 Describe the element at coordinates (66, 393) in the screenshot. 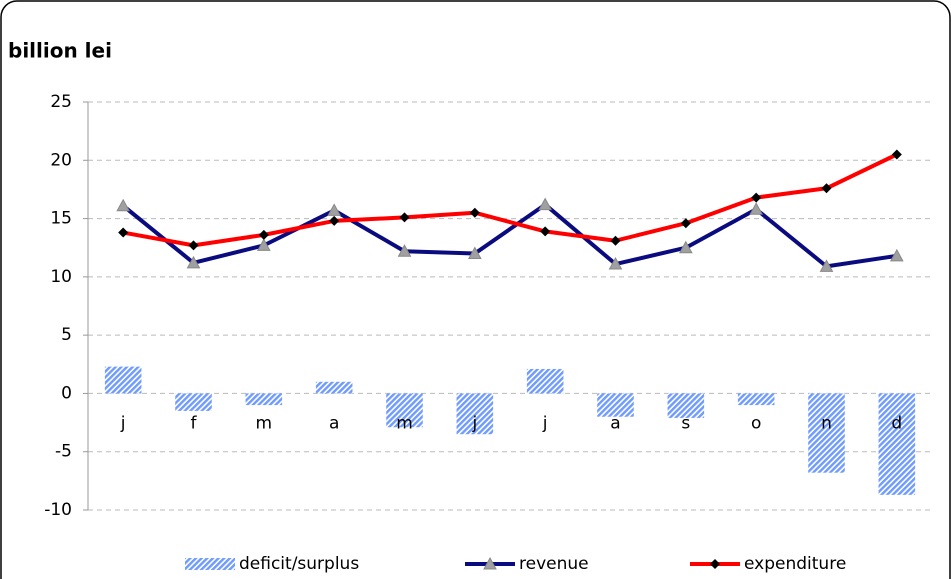

I see `y-tick-label: 0` at that location.